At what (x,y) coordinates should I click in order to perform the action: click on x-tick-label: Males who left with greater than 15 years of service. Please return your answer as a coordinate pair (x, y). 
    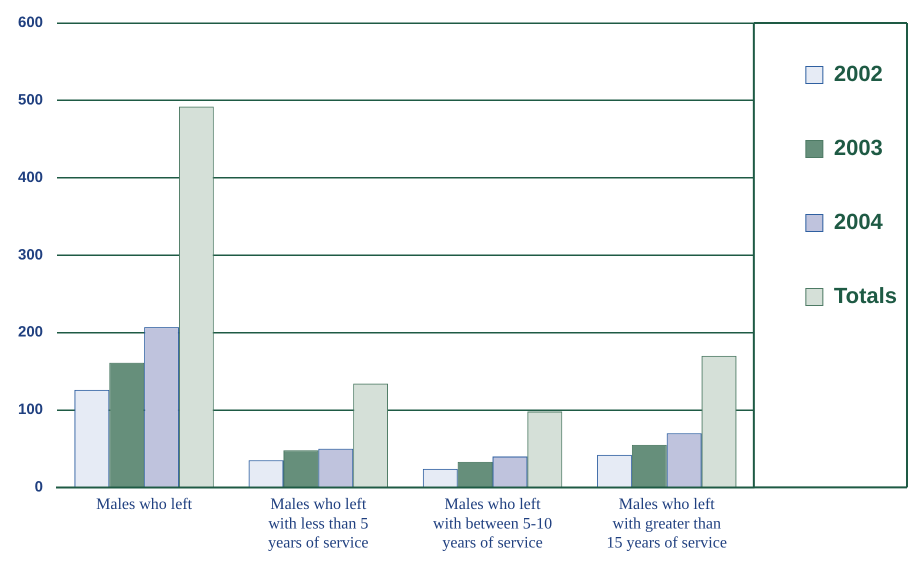
    Looking at the image, I should click on (666, 524).